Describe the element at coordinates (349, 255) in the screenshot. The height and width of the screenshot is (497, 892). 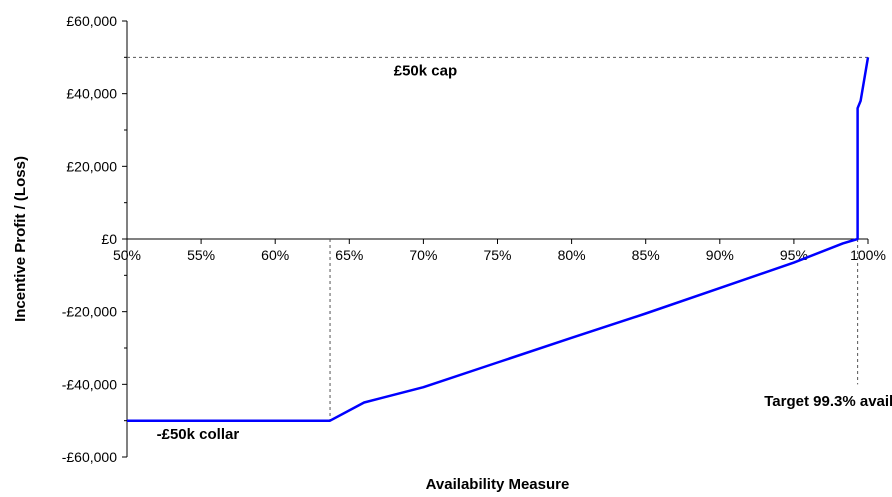
I see `x-tick-label: 65%` at that location.